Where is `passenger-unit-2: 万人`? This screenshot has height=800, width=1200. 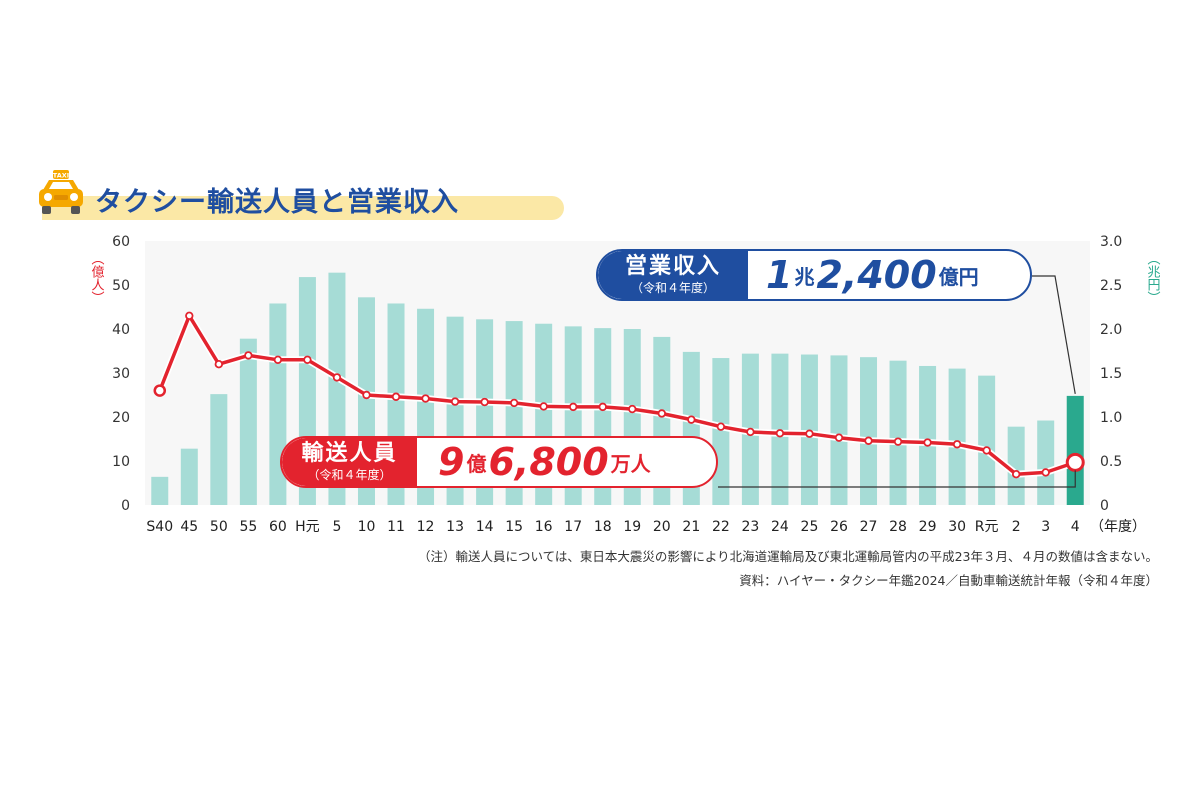
passenger-unit-2: 万人 is located at coordinates (630, 463).